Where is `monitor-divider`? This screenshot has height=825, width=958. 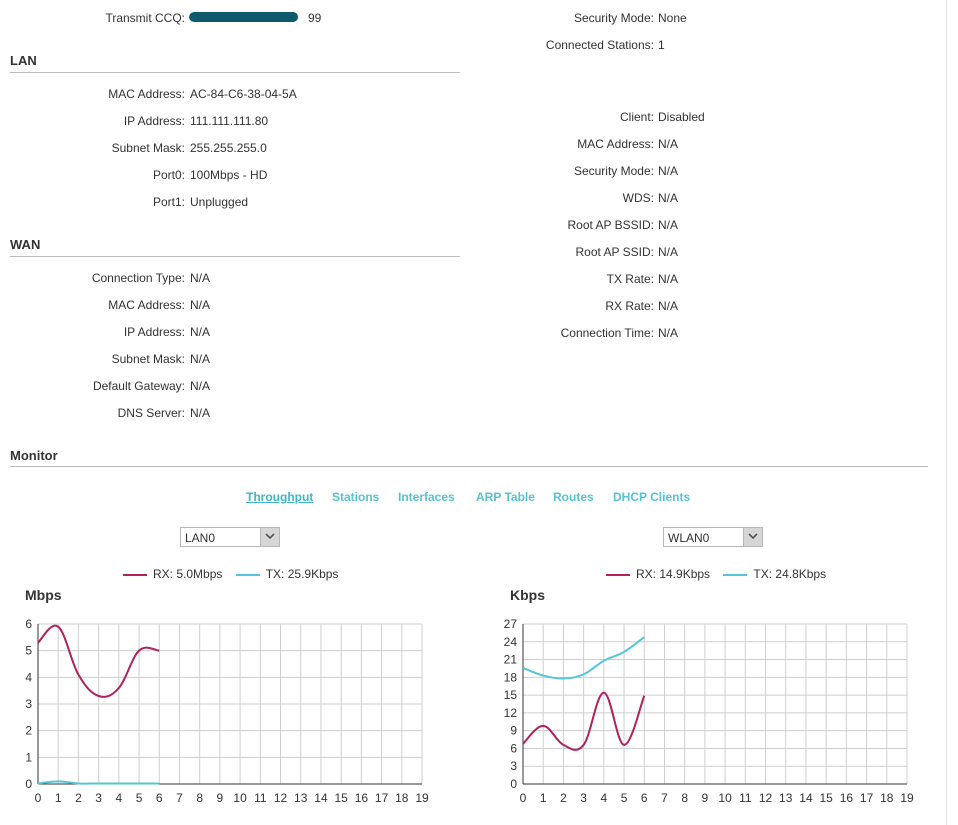
monitor-divider is located at coordinates (469, 466).